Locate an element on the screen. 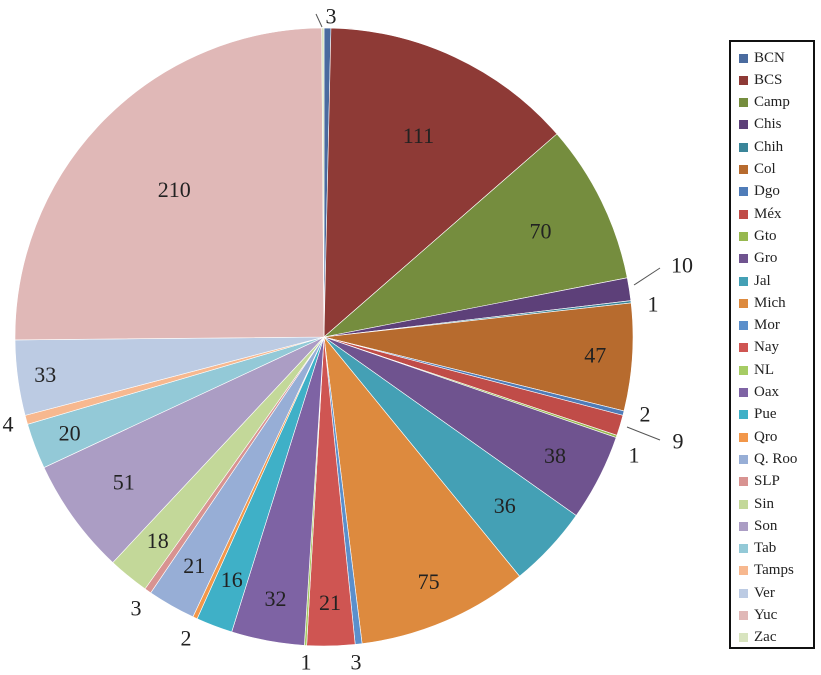 The image size is (821, 675). legend-item: SLP is located at coordinates (759, 482).